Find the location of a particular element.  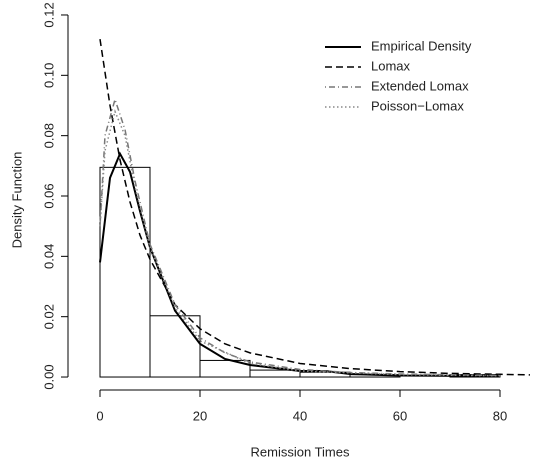

x-tick-label: 60 is located at coordinates (400, 415).